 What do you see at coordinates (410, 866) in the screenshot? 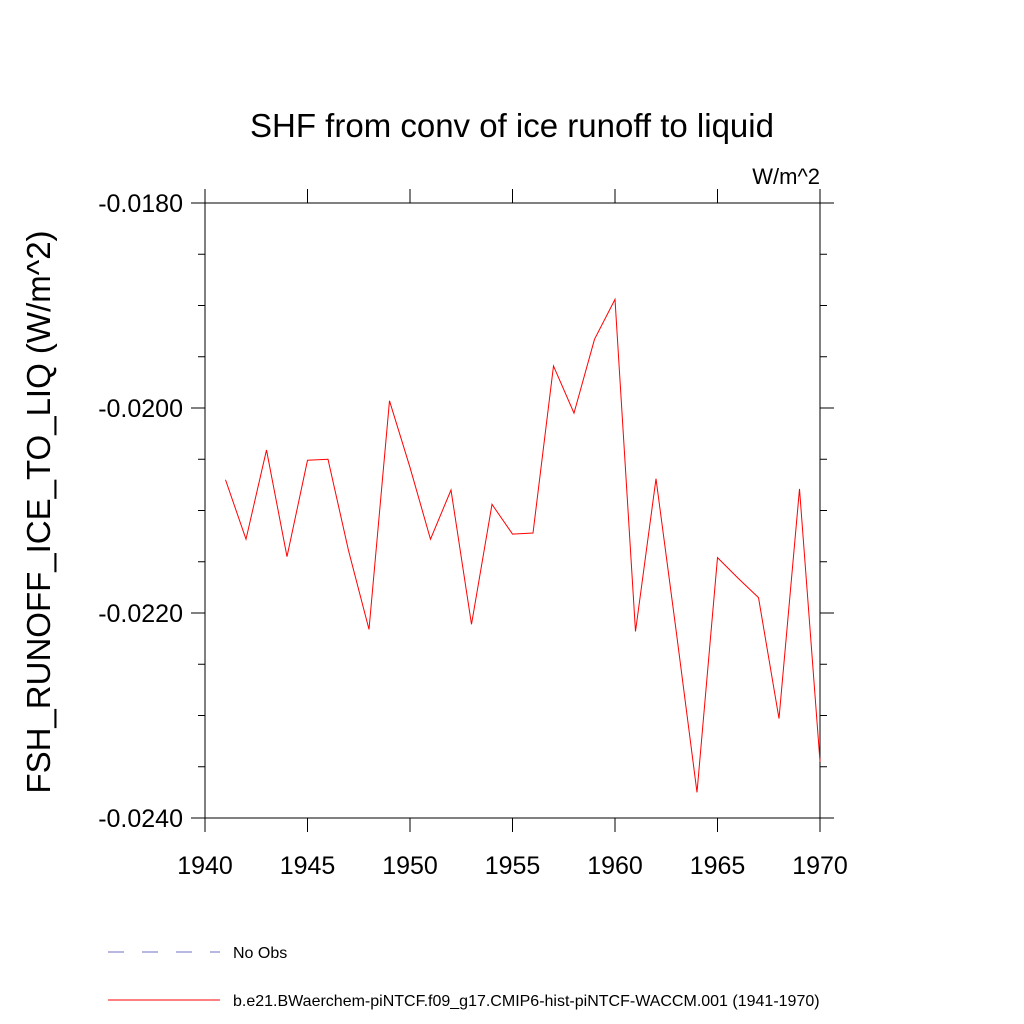
I see `x-tick-label: 1950` at bounding box center [410, 866].